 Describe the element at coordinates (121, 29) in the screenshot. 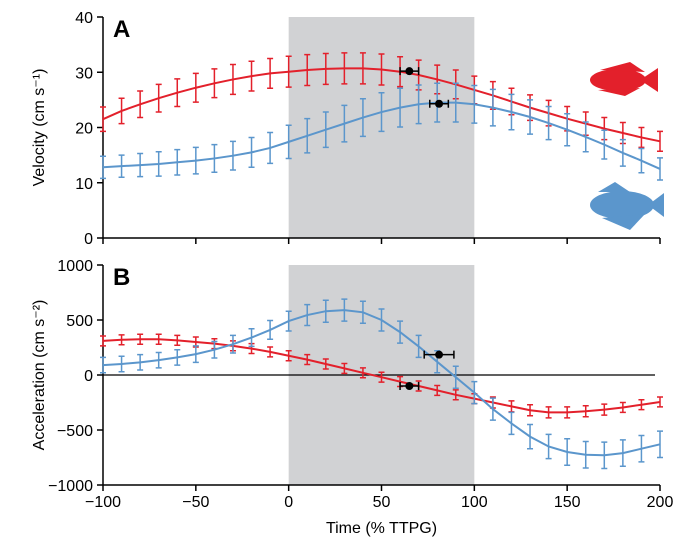

I see `panel-label: A` at that location.